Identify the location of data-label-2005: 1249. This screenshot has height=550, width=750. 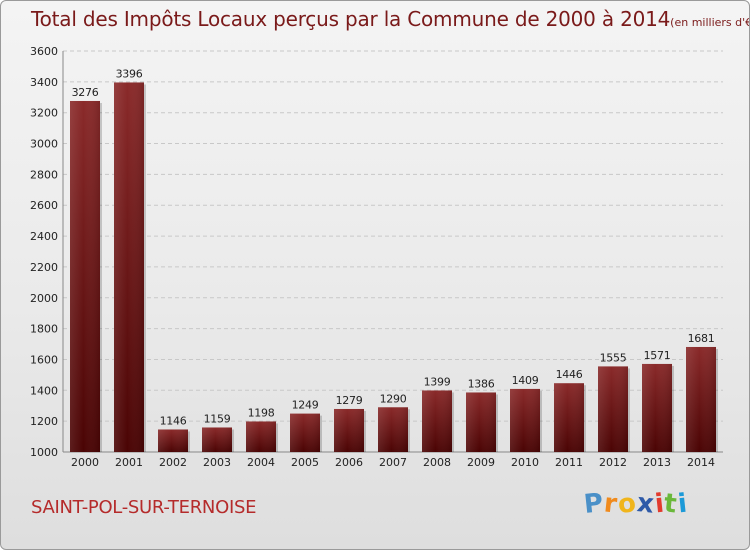
(305, 405).